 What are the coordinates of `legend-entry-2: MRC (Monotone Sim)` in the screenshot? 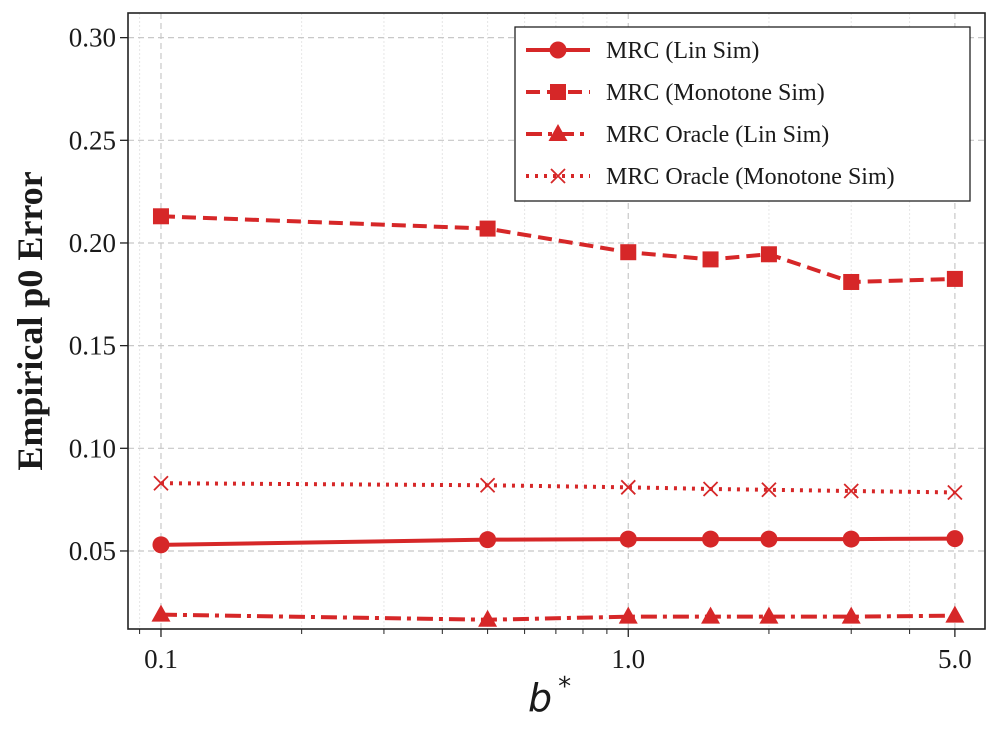 It's located at (675, 93).